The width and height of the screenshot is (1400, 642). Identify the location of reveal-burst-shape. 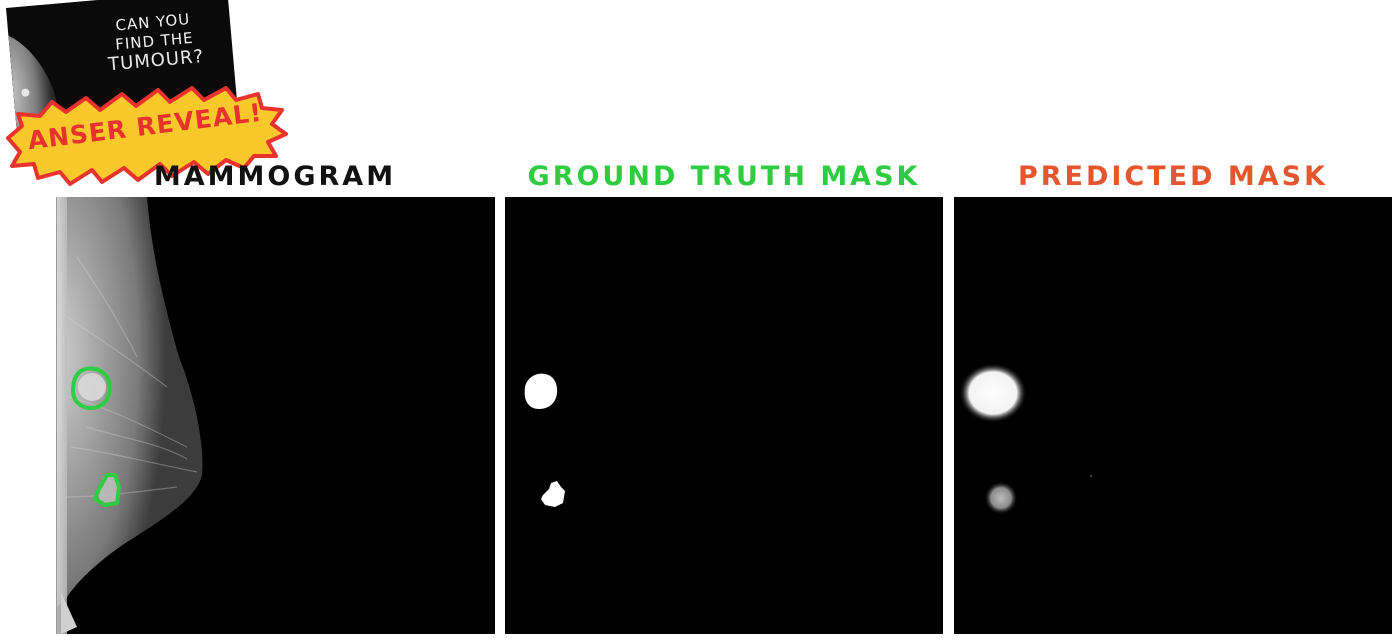
(147, 136).